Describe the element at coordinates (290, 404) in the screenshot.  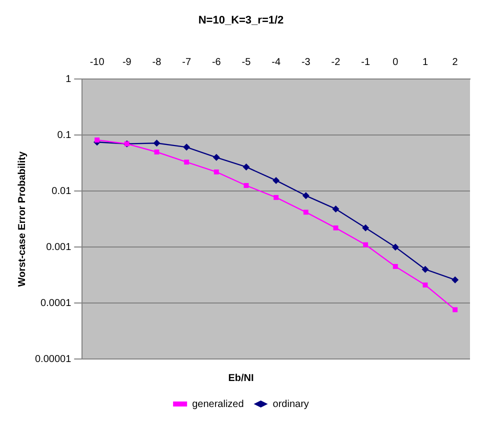
I see `legend-label: ordinary` at that location.